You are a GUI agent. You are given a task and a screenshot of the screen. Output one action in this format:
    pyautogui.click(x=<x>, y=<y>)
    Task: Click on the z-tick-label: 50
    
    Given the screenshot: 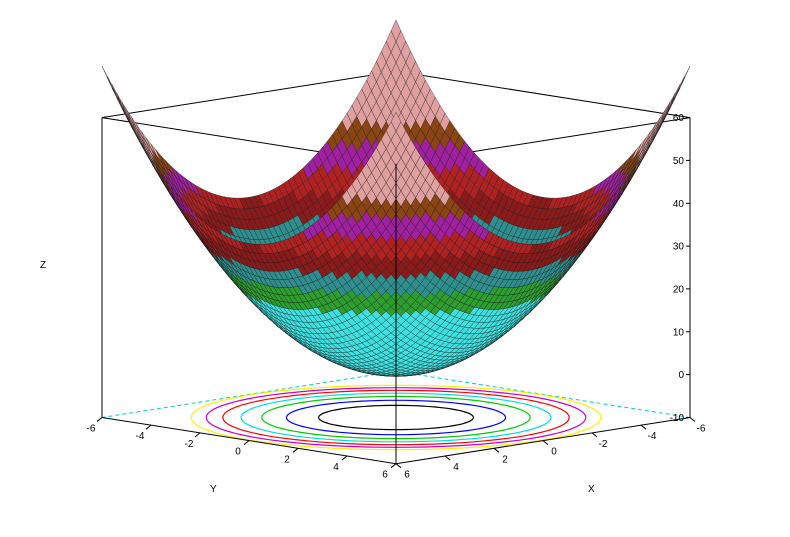 What is the action you would take?
    pyautogui.click(x=679, y=161)
    